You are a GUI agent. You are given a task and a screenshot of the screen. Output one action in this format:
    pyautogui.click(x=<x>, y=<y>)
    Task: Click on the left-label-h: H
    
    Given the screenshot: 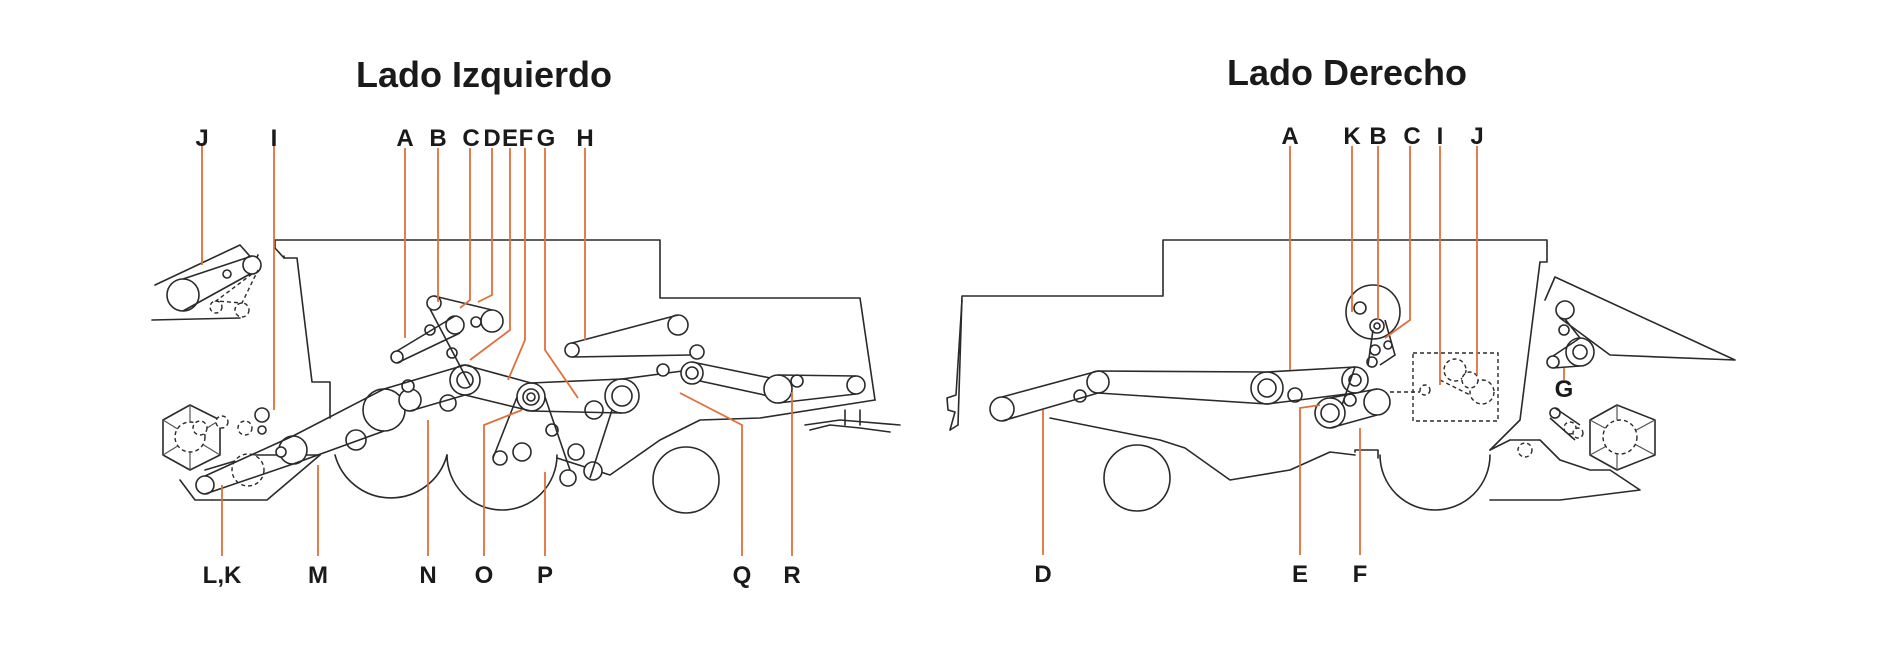 What is the action you would take?
    pyautogui.click(x=584, y=138)
    